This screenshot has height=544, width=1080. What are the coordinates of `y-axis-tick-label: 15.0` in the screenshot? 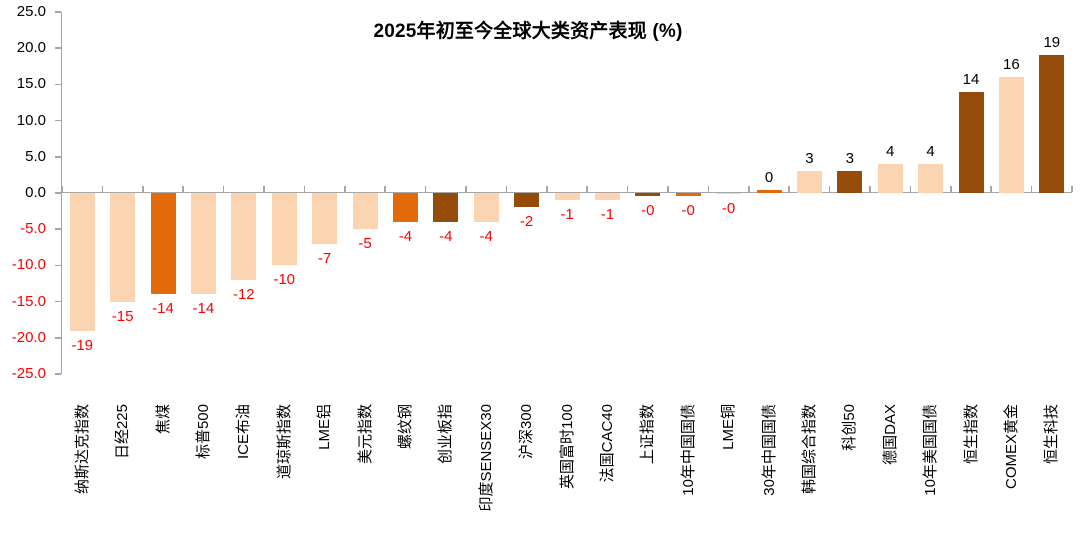 It's located at (31, 84).